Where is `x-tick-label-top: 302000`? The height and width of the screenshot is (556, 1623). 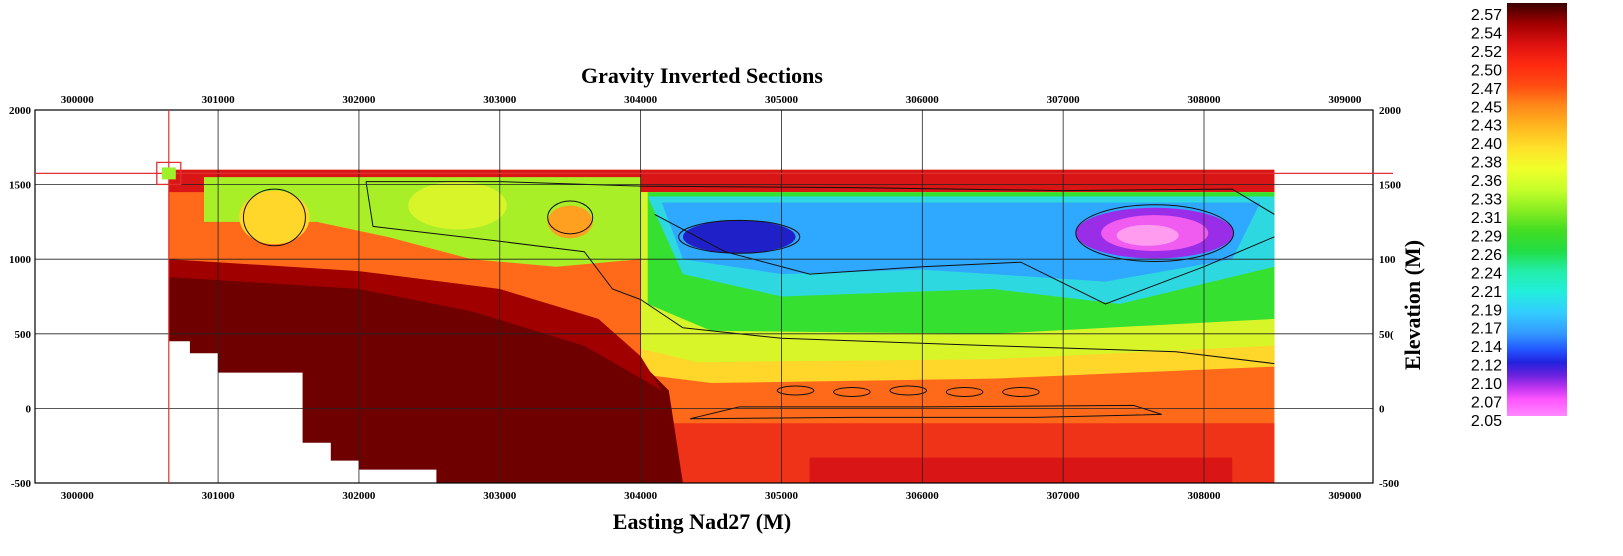 x-tick-label-top: 302000 is located at coordinates (359, 100).